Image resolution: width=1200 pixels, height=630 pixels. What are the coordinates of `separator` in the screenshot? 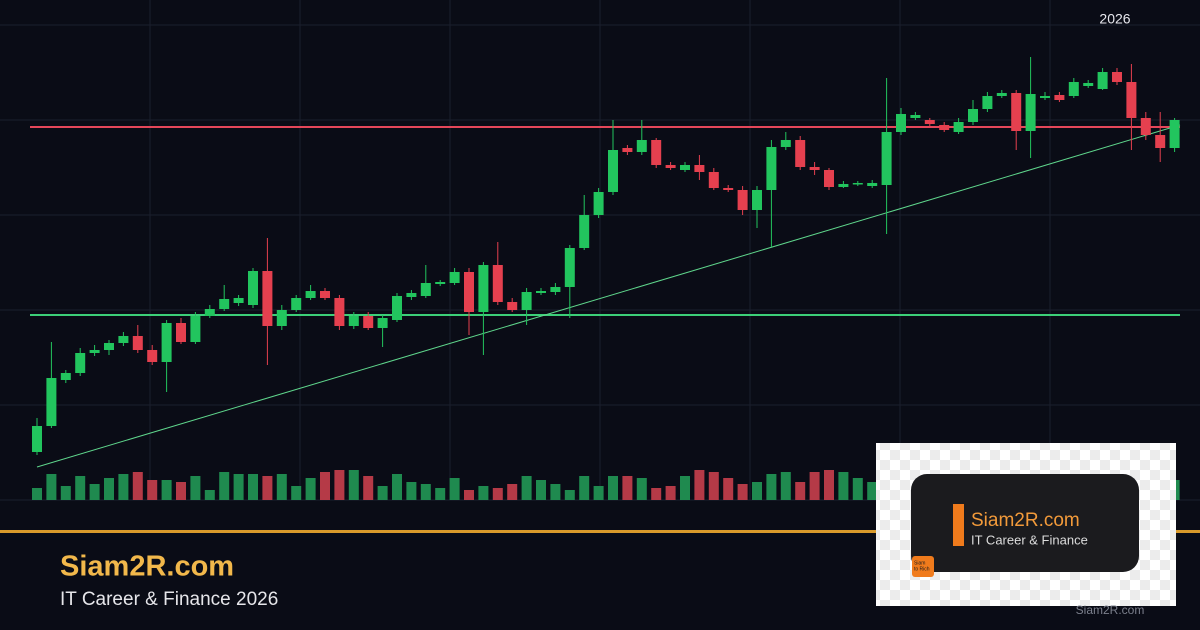 It's located at (600, 531).